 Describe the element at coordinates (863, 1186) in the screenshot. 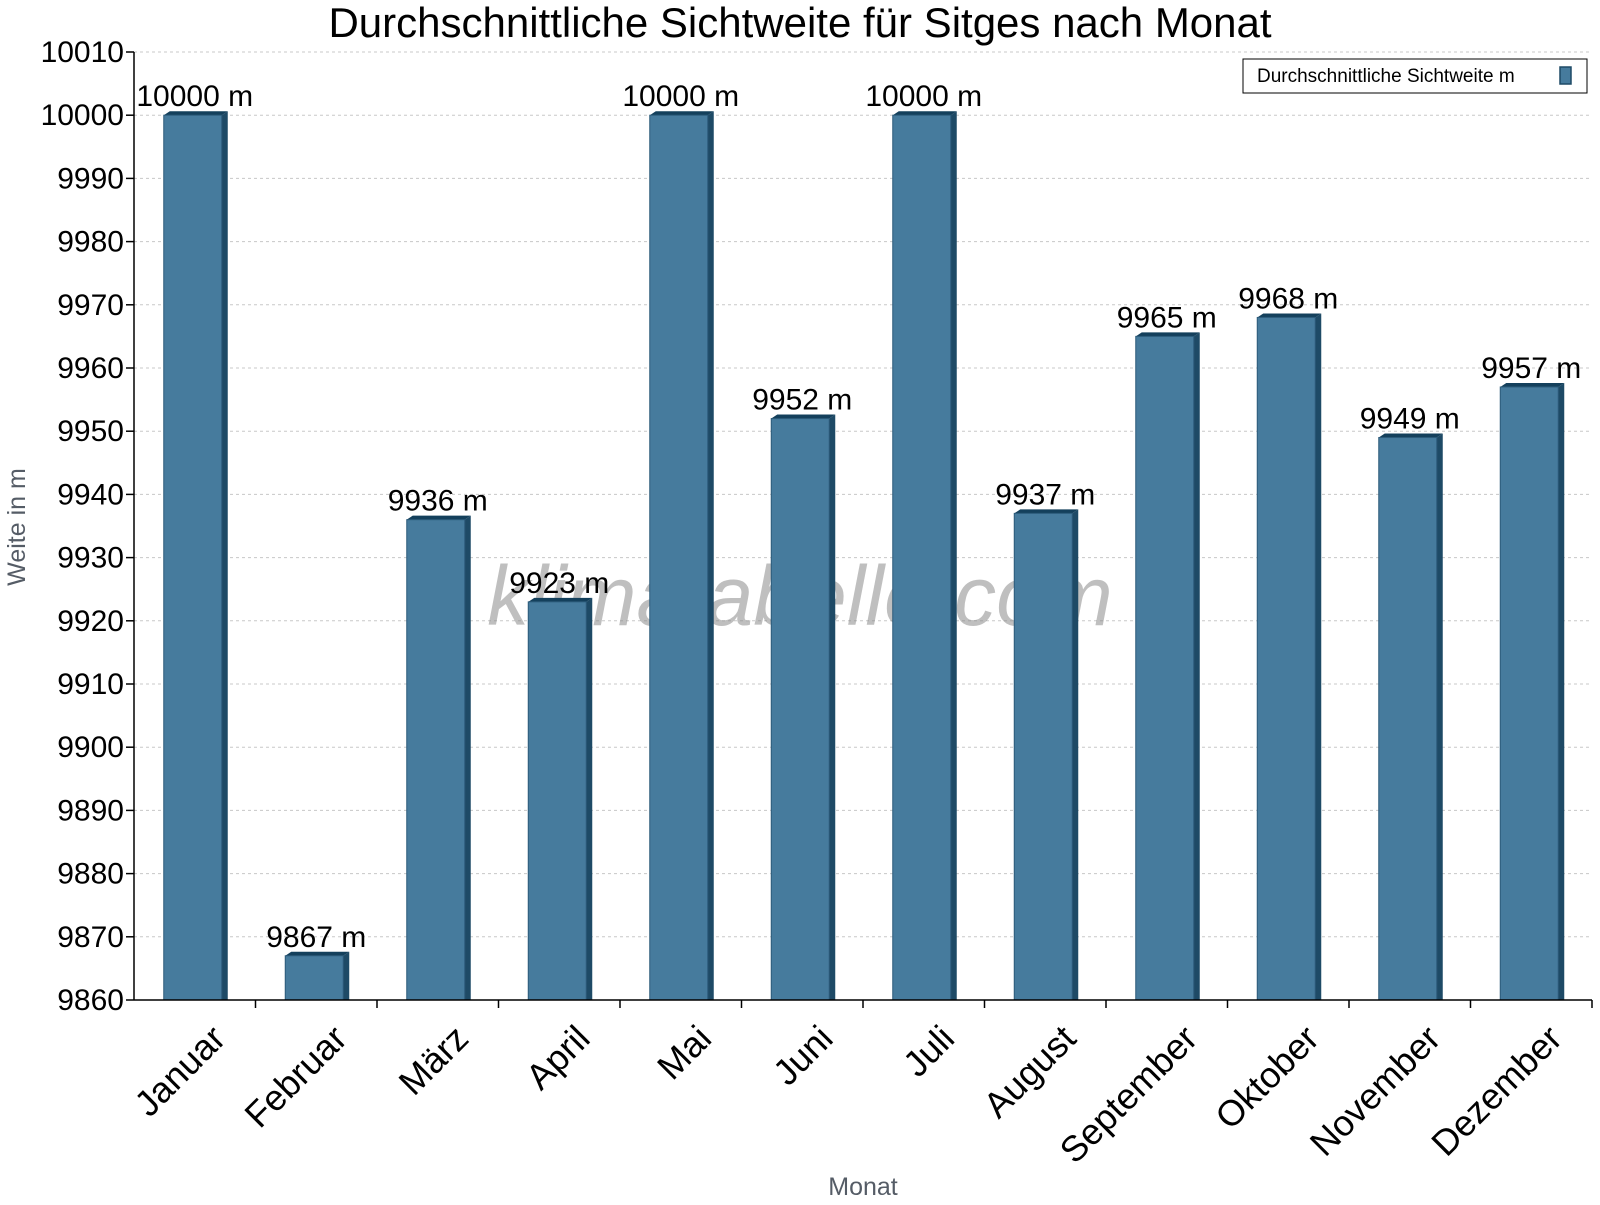

I see `x-axis-title: Monat` at that location.